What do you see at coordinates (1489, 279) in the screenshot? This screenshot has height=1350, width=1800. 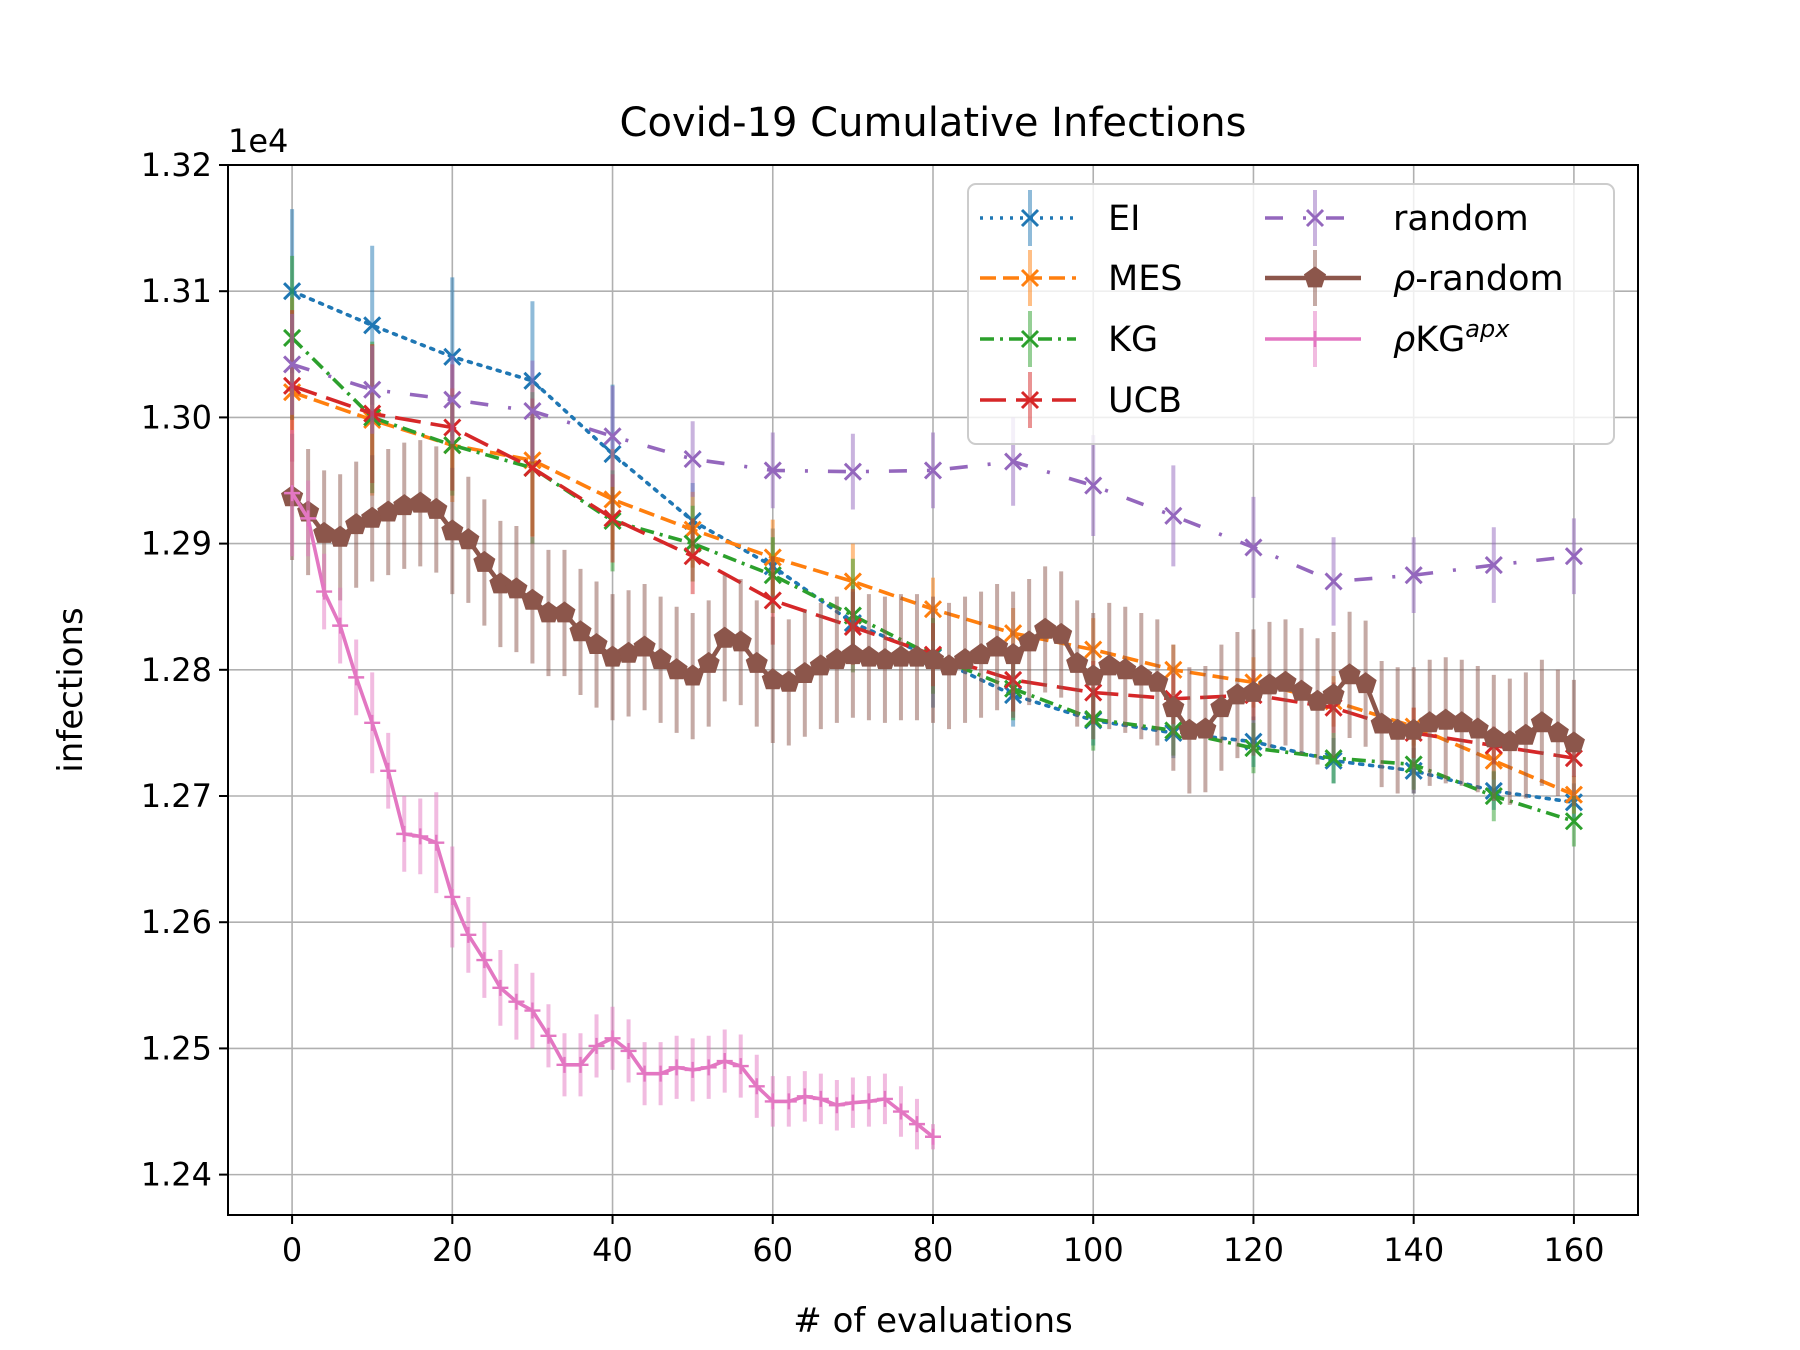 I see `legend-label-text: -random` at bounding box center [1489, 279].